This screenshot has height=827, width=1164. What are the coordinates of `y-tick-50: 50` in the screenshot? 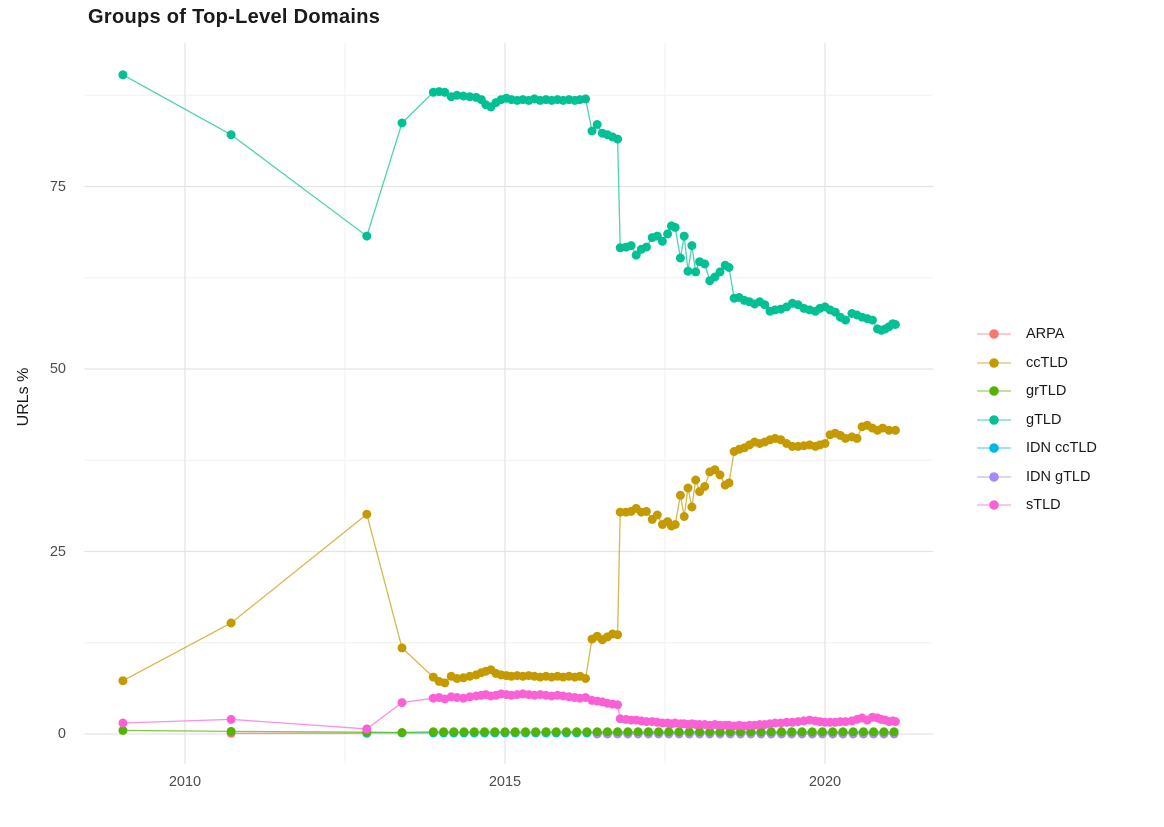 It's located at (57, 369).